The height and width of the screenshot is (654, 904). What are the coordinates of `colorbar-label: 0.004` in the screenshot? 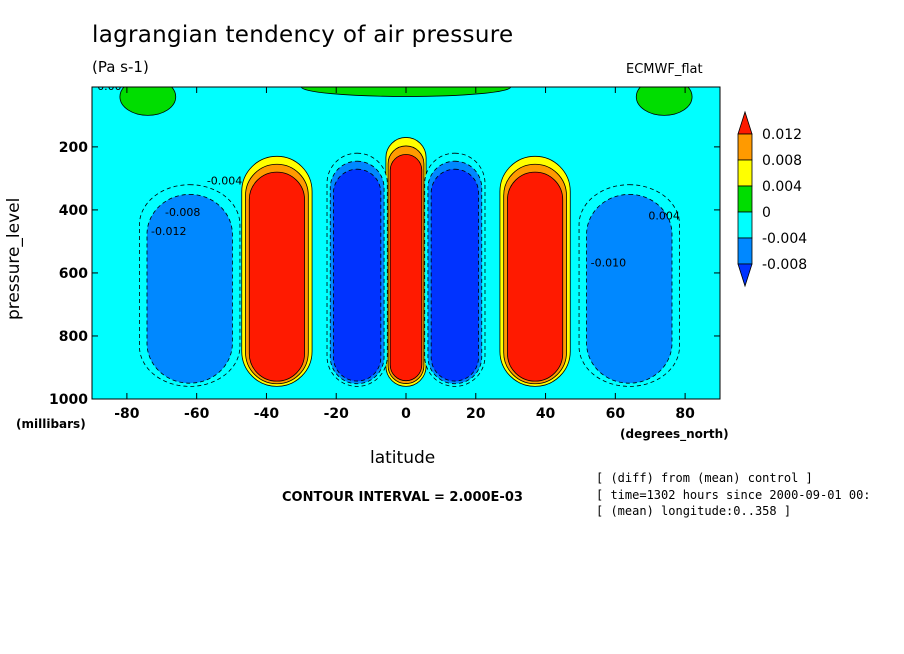 It's located at (782, 187).